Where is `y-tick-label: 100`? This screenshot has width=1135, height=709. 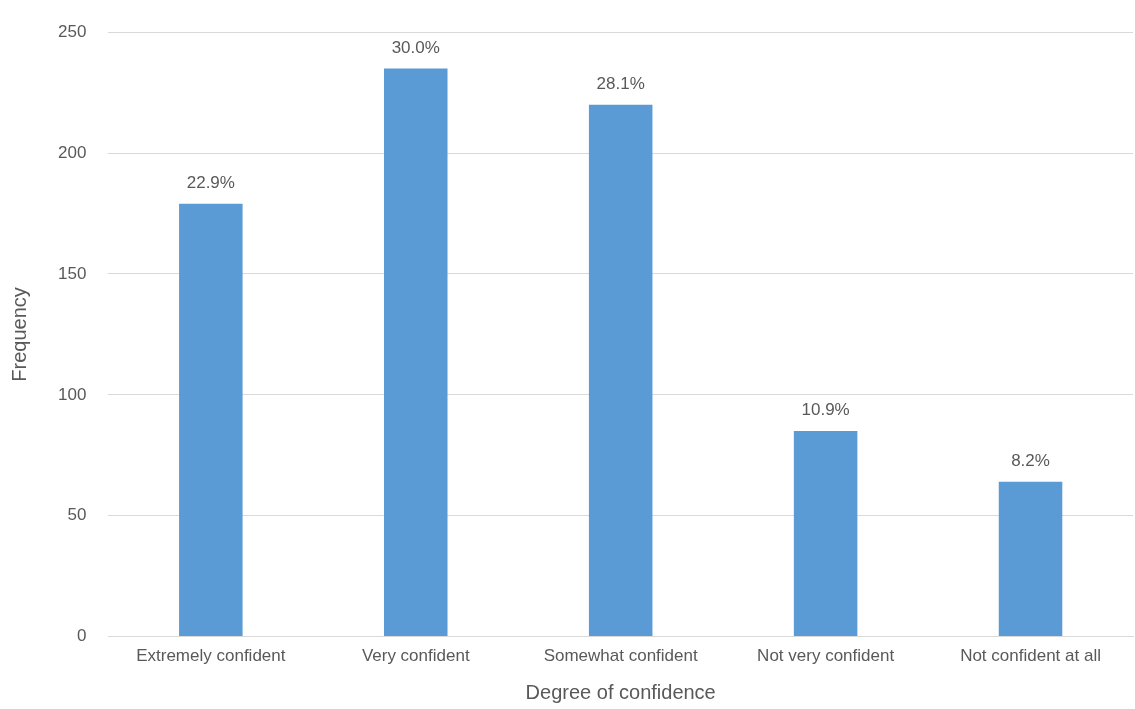
y-tick-label: 100 is located at coordinates (72, 394).